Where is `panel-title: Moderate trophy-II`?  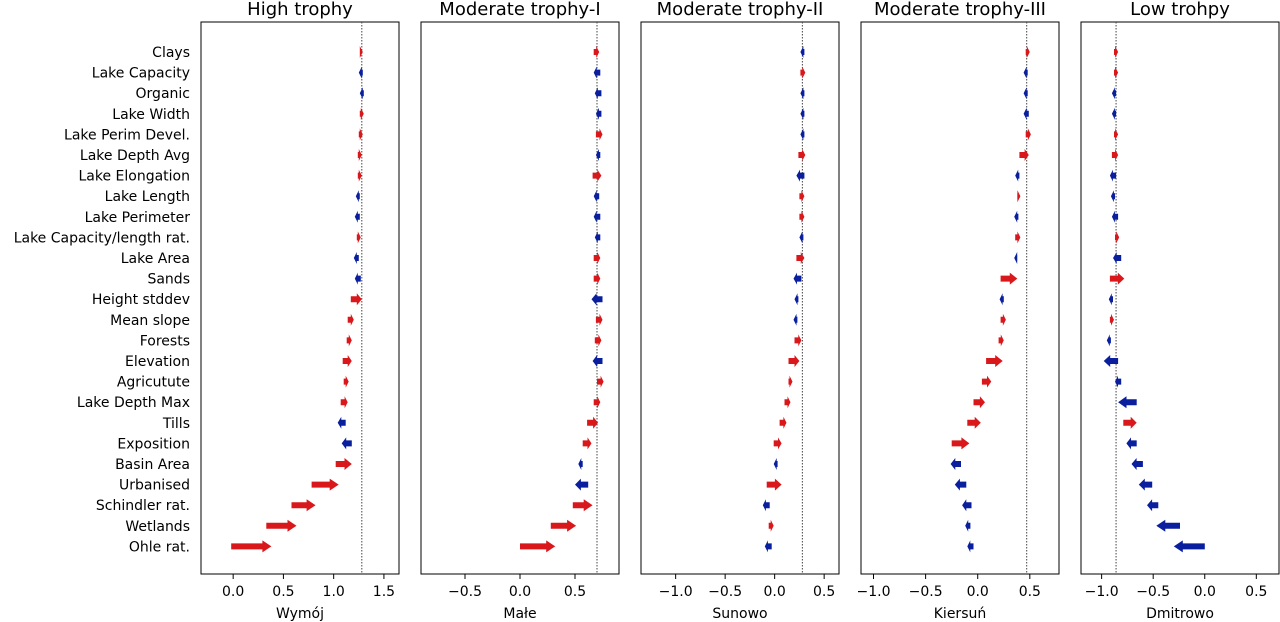 panel-title: Moderate trophy-II is located at coordinates (740, 10).